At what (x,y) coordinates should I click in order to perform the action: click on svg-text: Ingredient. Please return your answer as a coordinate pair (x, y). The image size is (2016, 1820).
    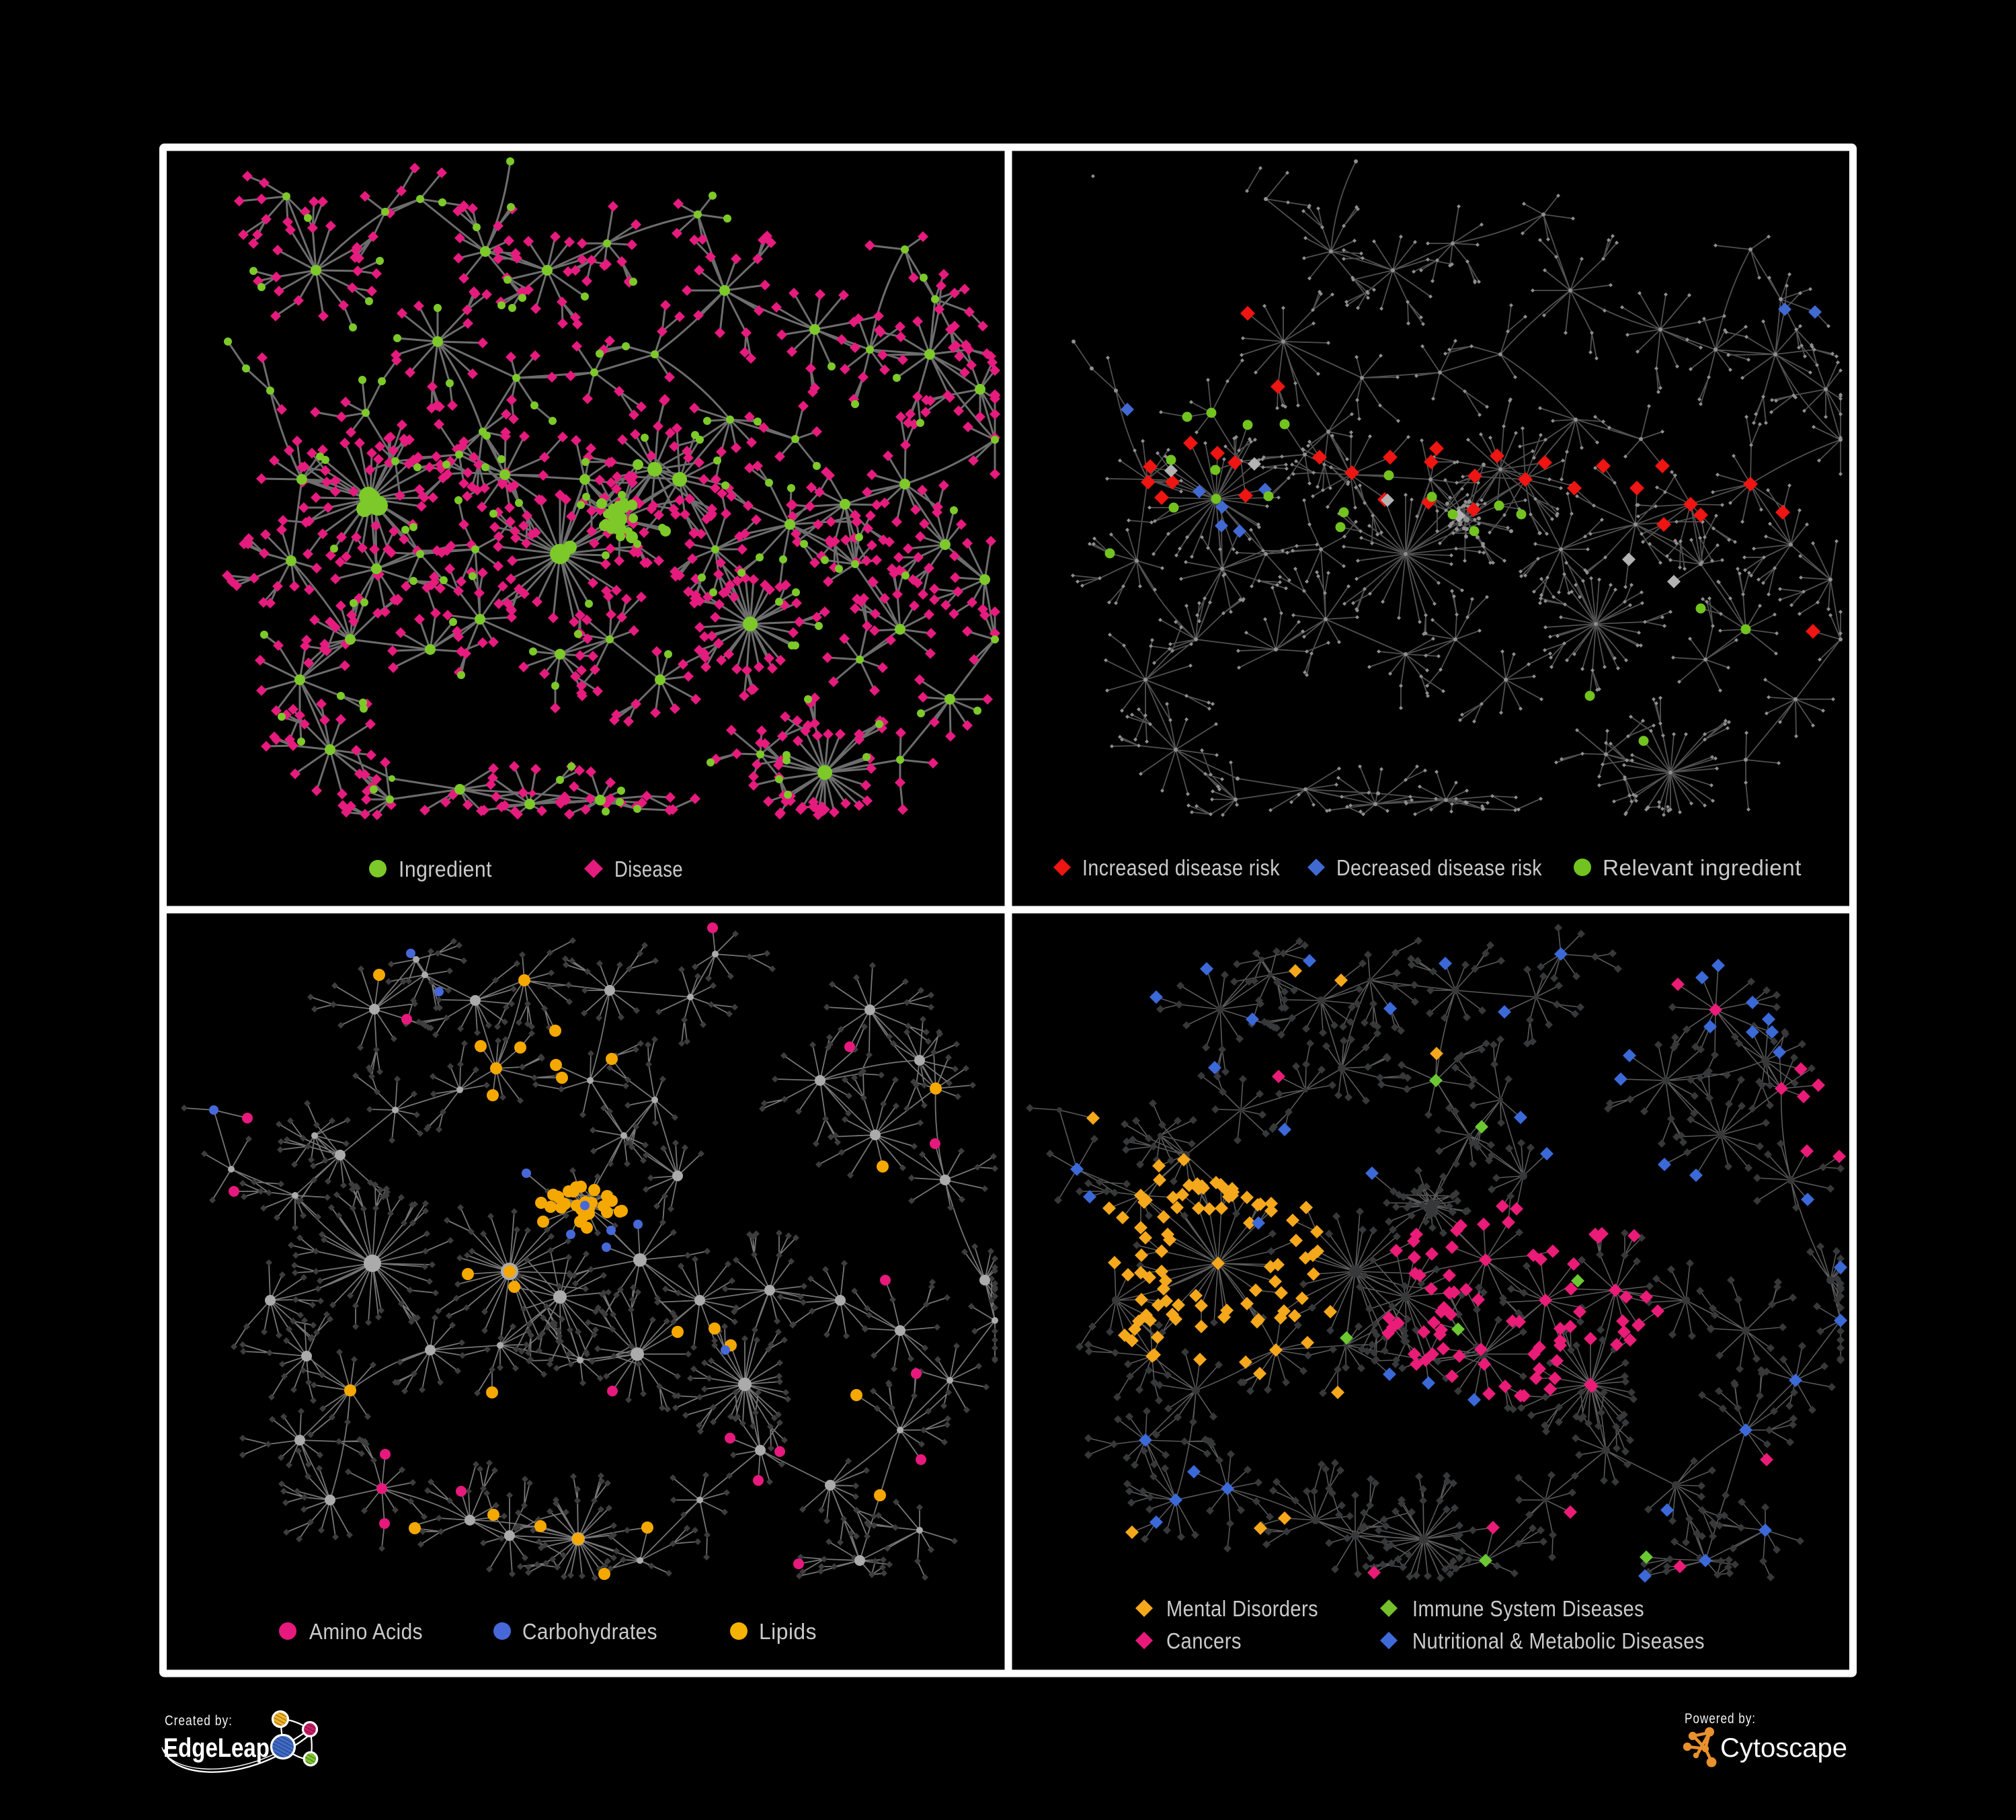
    Looking at the image, I should click on (445, 869).